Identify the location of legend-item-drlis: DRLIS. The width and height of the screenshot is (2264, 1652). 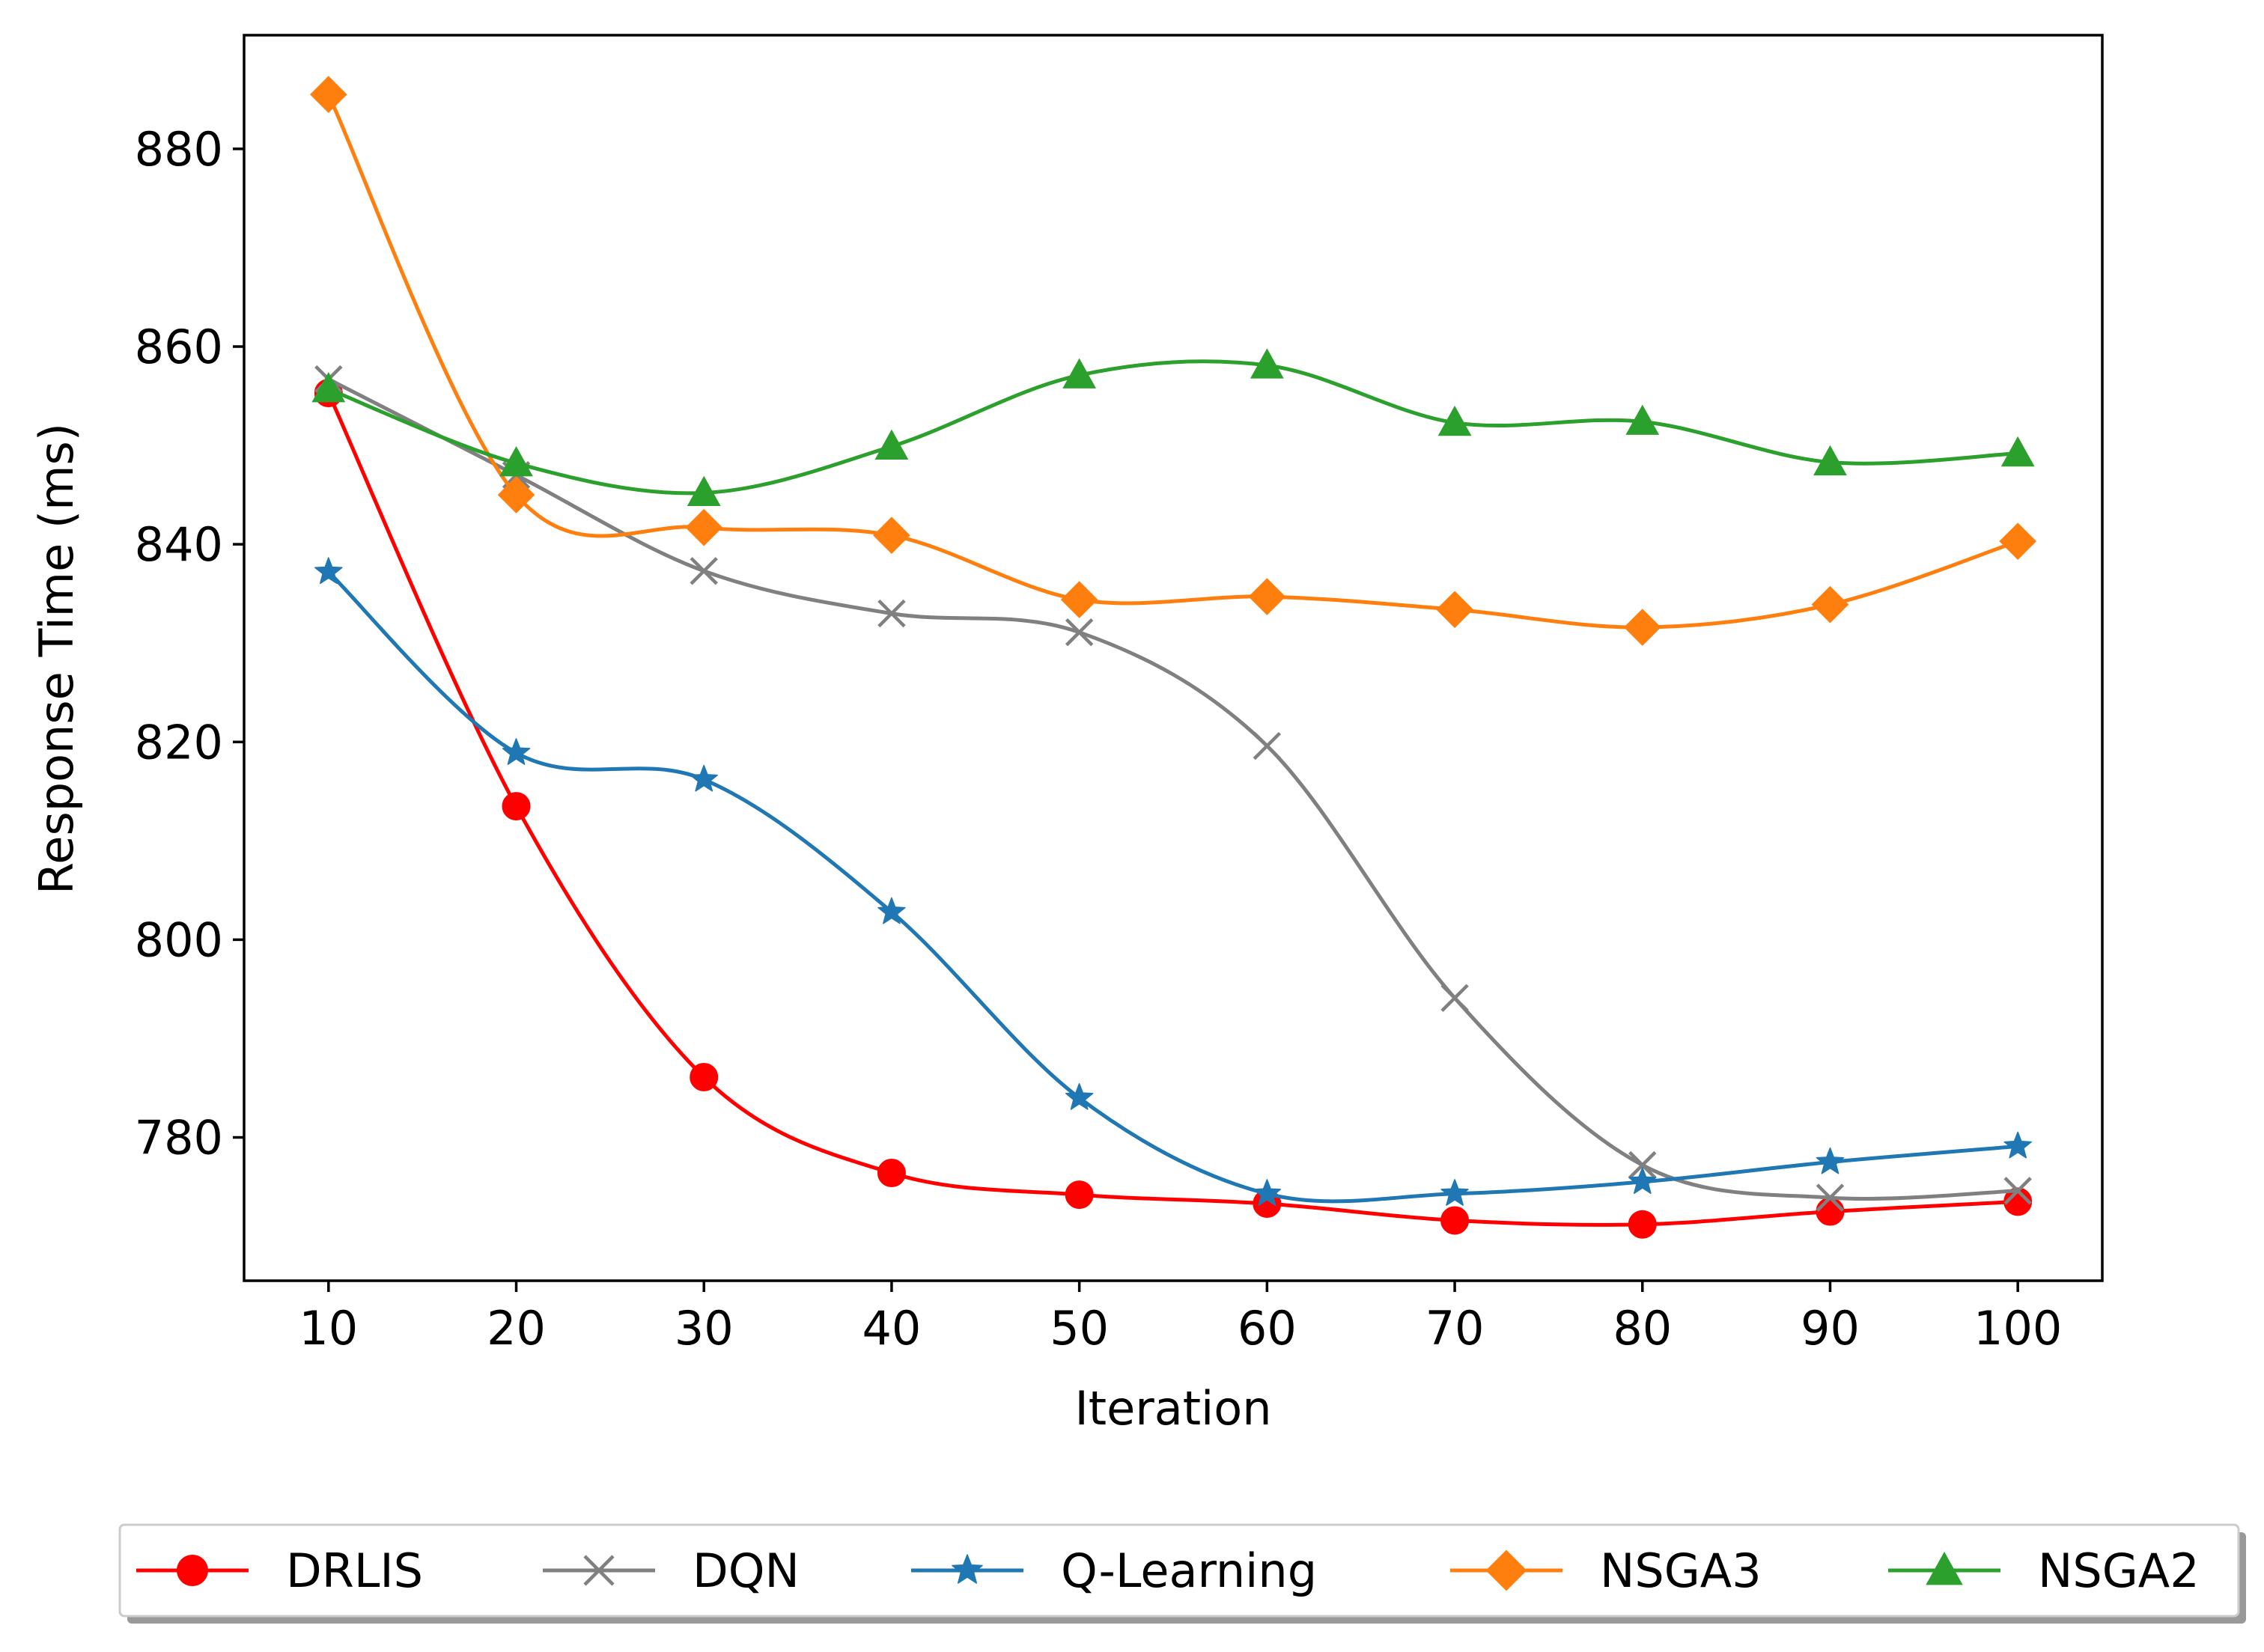
(279, 1570).